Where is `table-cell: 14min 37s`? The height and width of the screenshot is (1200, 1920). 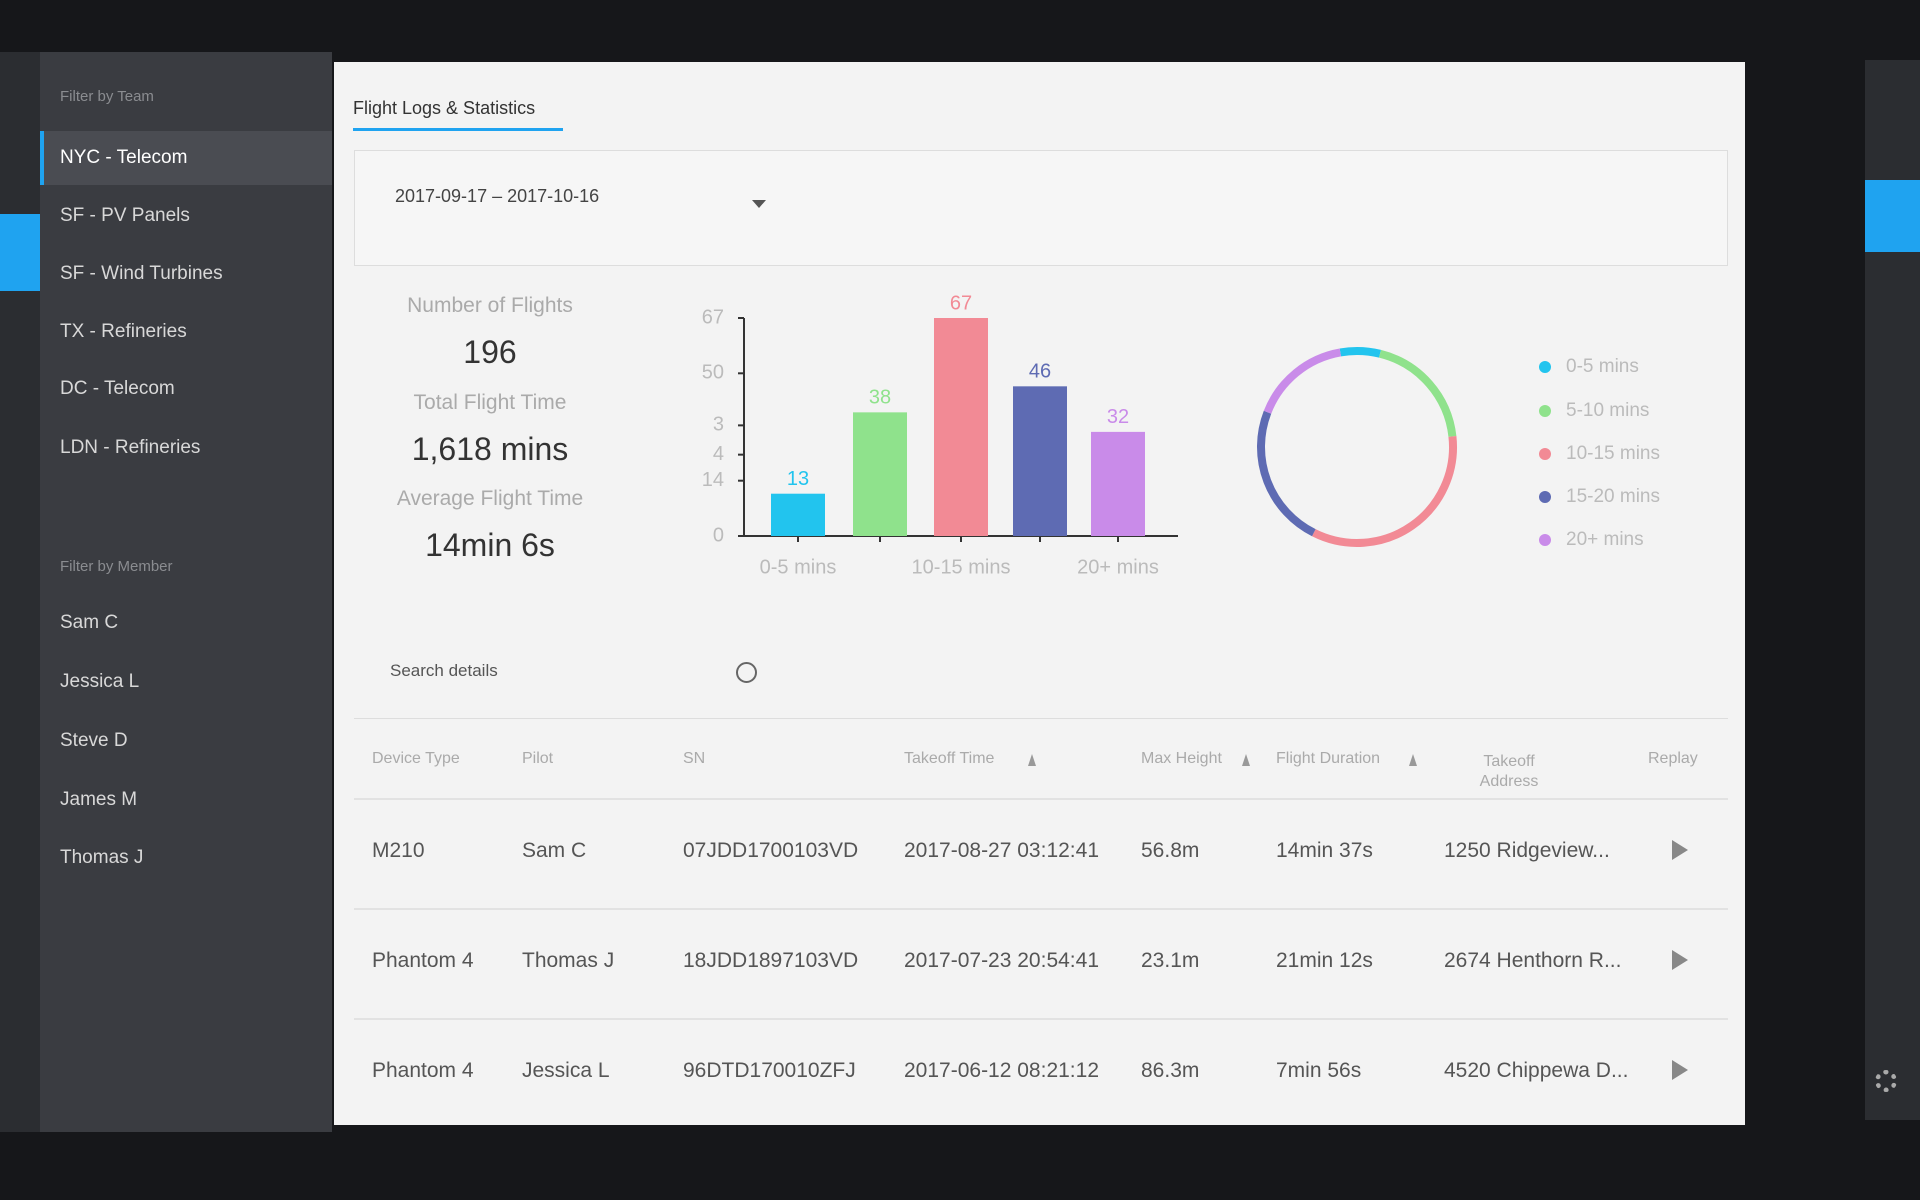
table-cell: 14min 37s is located at coordinates (1324, 850).